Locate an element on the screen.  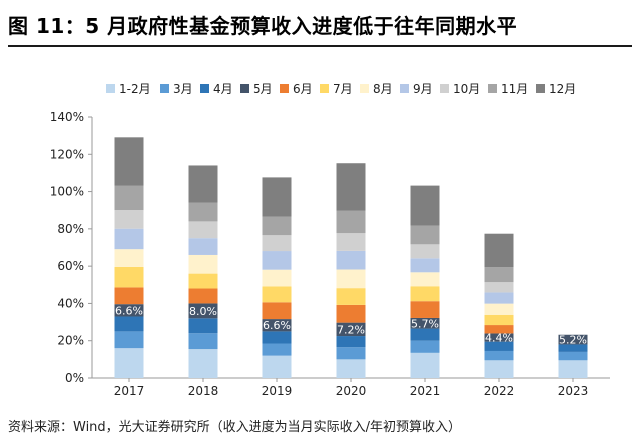
y-tick-label: 100% is located at coordinates (67, 192).